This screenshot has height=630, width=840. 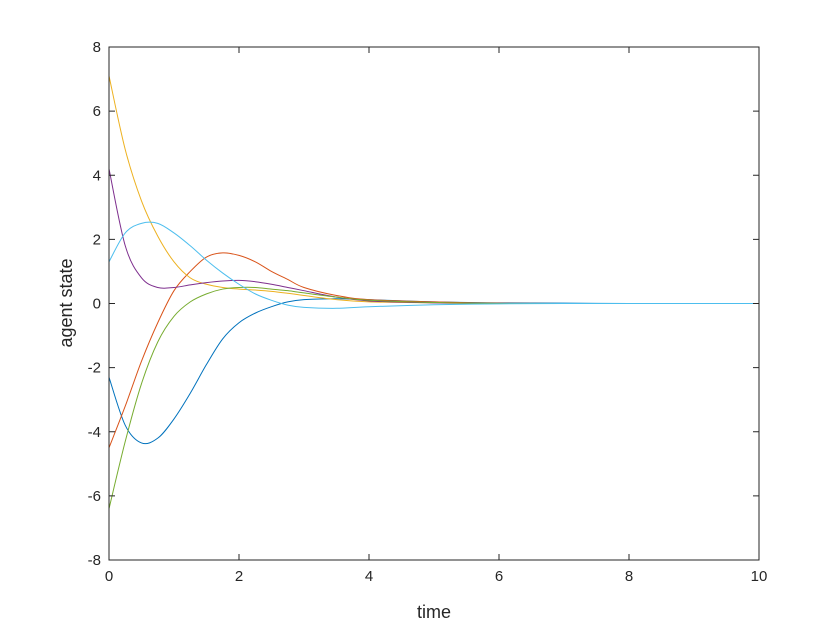 What do you see at coordinates (629, 576) in the screenshot?
I see `x-tick-label: 8` at bounding box center [629, 576].